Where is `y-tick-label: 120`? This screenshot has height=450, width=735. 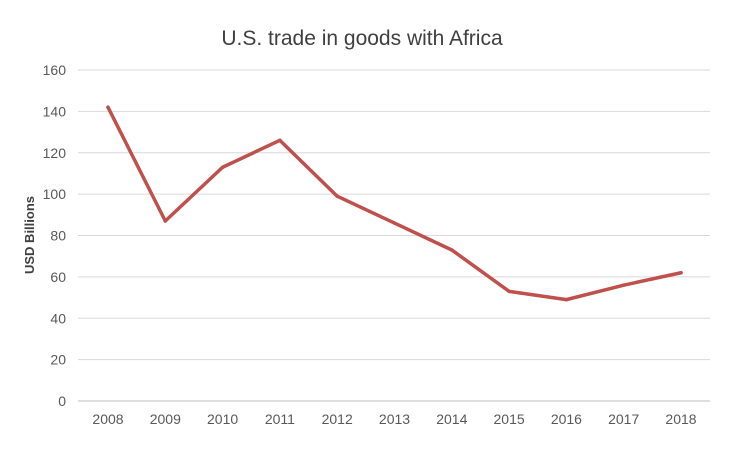 y-tick-label: 120 is located at coordinates (55, 153).